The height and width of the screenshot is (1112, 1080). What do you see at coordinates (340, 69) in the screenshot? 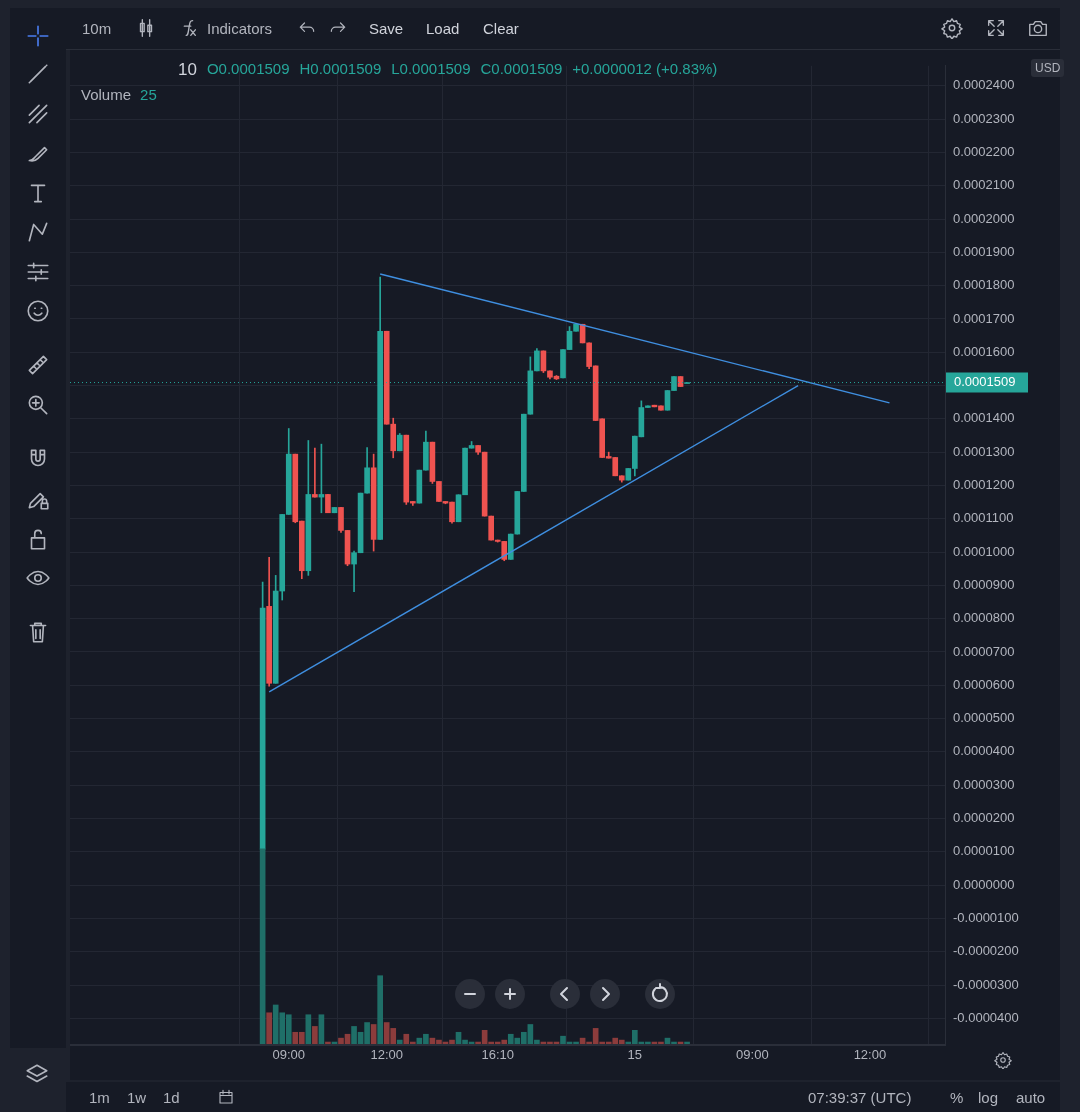
I see `annotation: H0.0001509` at bounding box center [340, 69].